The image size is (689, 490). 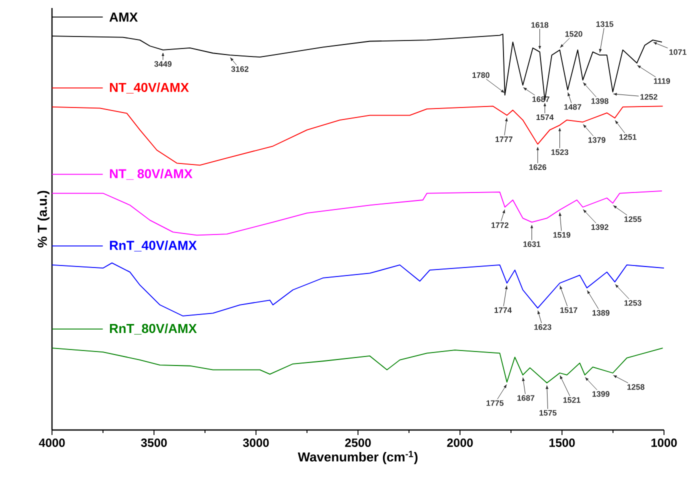 What do you see at coordinates (151, 174) in the screenshot?
I see `legend-label: NT_ 80V/AMX` at bounding box center [151, 174].